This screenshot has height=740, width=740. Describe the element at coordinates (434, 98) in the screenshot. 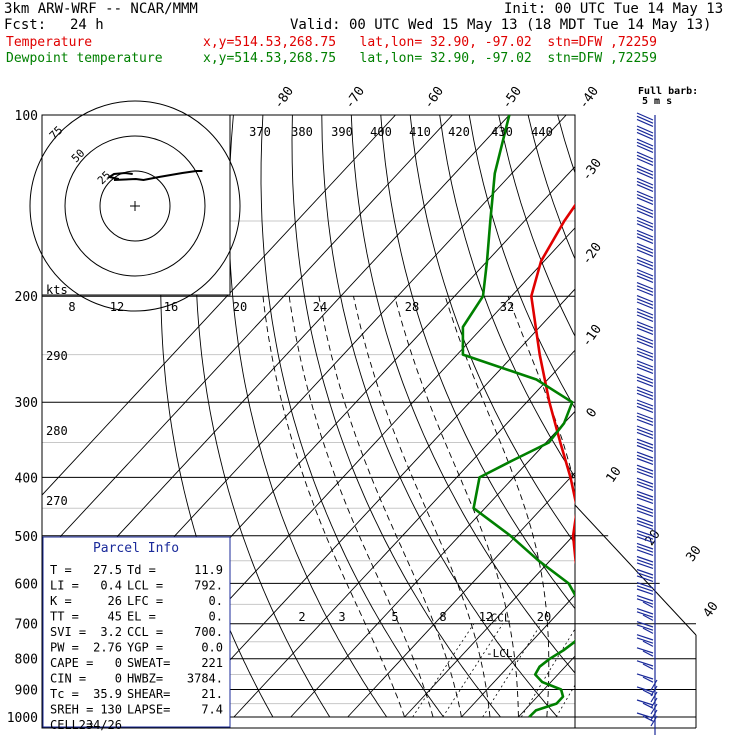

I see `isotherm-label: -60` at that location.